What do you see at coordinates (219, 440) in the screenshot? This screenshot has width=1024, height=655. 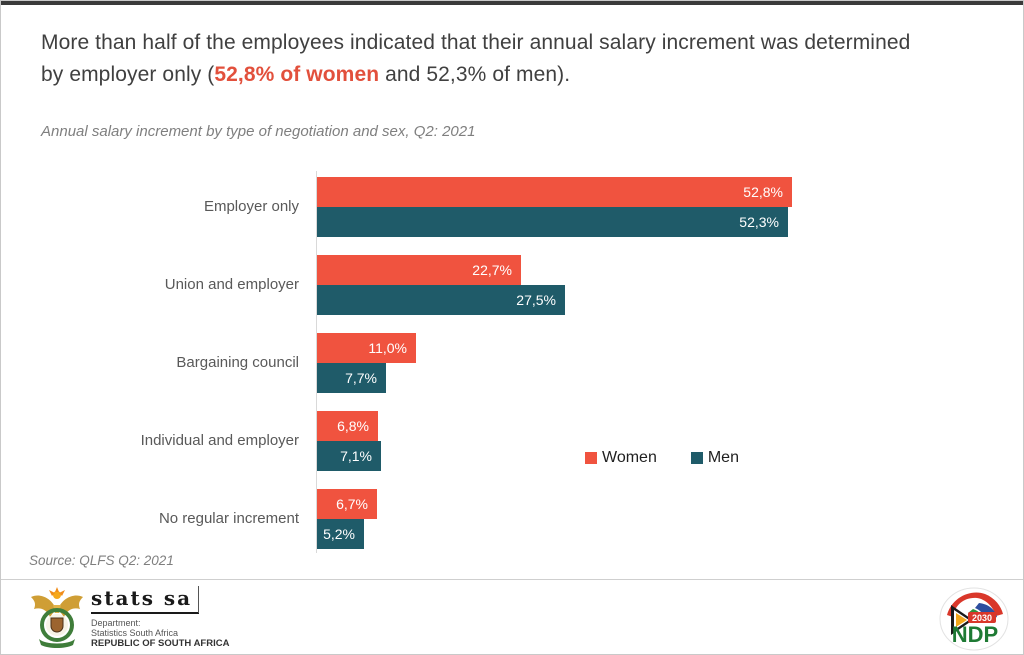 I see `category-label: Individual and employer` at bounding box center [219, 440].